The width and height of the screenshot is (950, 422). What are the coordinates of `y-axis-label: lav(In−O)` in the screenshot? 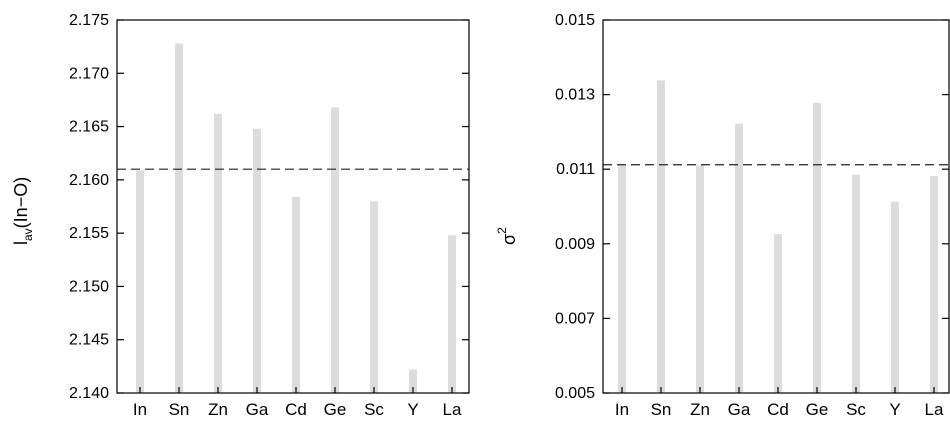 It's located at (23, 211).